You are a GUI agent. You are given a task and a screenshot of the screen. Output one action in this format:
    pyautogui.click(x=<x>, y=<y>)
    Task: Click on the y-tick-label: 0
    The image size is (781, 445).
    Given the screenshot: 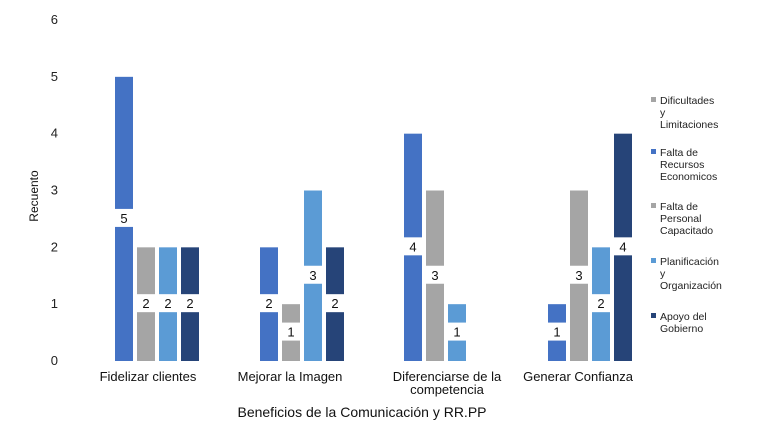 What is the action you would take?
    pyautogui.click(x=54, y=360)
    